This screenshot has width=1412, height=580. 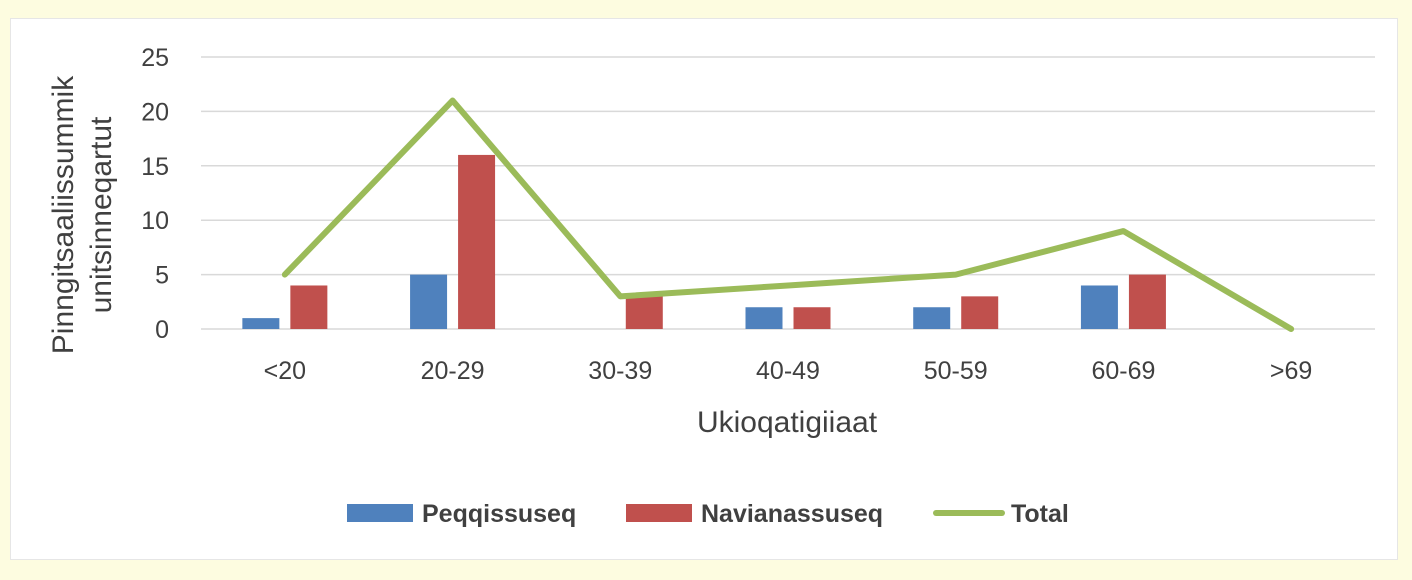 What do you see at coordinates (155, 167) in the screenshot?
I see `y-tick-label: 15` at bounding box center [155, 167].